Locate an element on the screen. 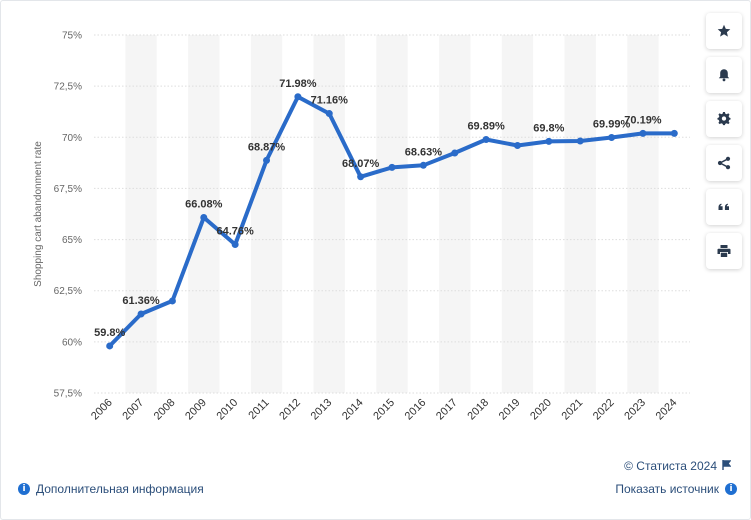 The height and width of the screenshot is (520, 751). cite-button is located at coordinates (724, 207).